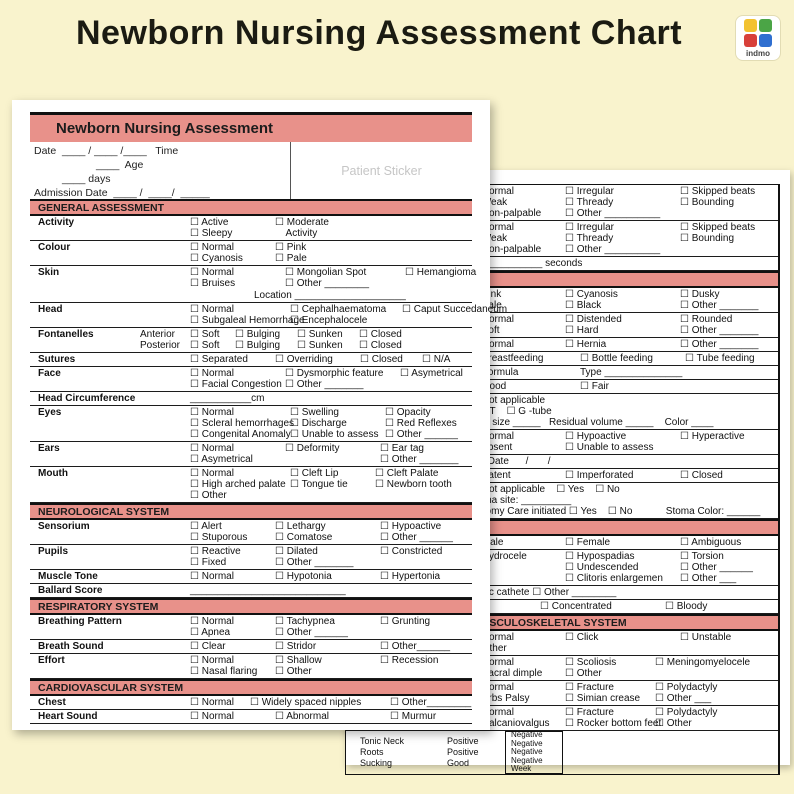  What do you see at coordinates (312, 448) in the screenshot?
I see `checkbox-option: ☐ Deformity` at bounding box center [312, 448].